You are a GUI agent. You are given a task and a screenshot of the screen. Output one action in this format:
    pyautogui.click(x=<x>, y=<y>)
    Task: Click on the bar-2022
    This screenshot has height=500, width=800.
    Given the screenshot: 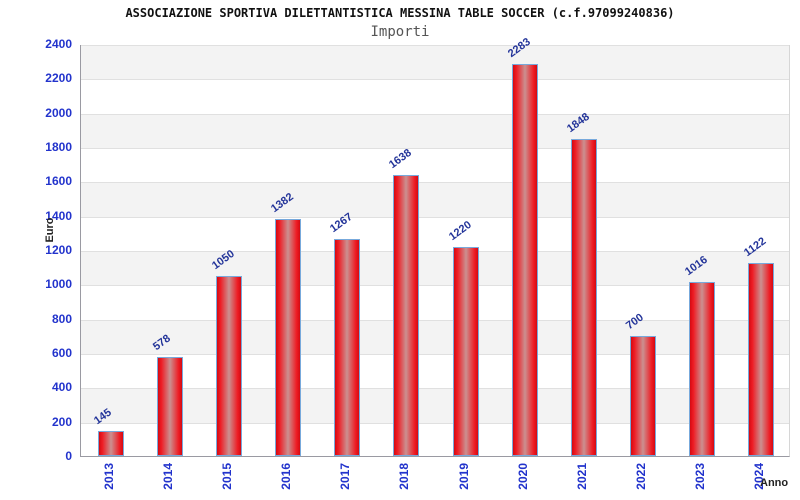 What is the action you would take?
    pyautogui.click(x=643, y=395)
    